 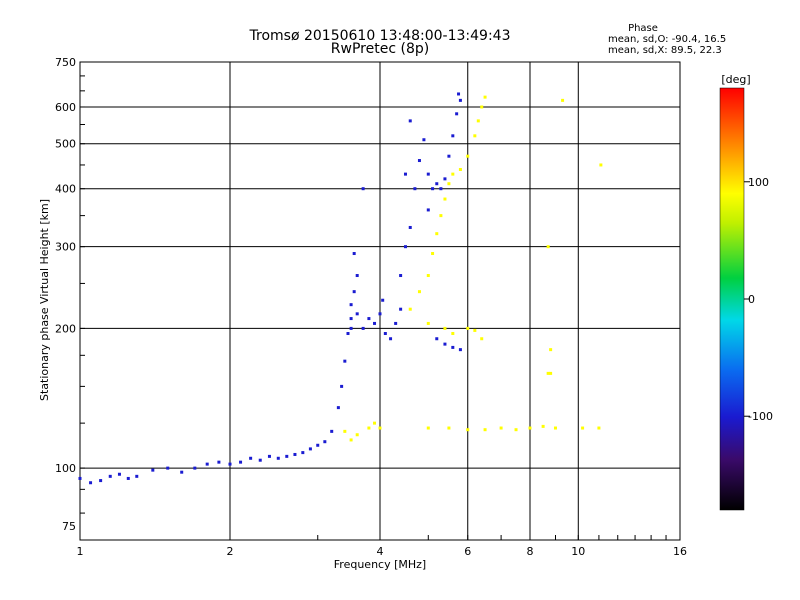 What do you see at coordinates (44, 300) in the screenshot?
I see `y-axis-label: Stationary phase Virtual Height [km]` at bounding box center [44, 300].